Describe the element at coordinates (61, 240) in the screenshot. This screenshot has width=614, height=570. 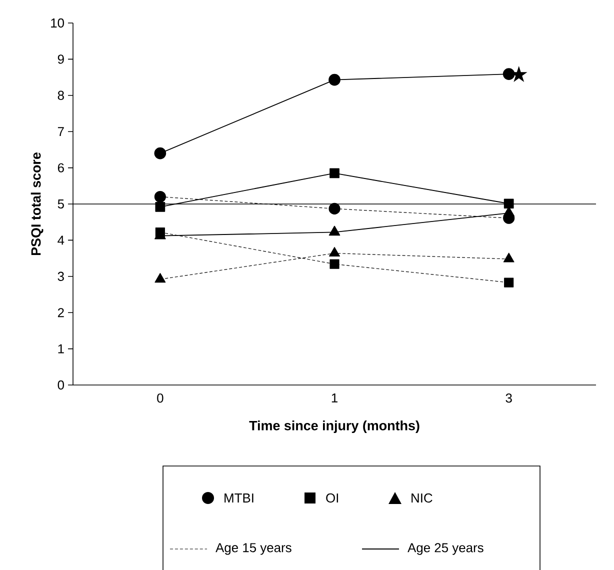
I see `y-tick-label: 4` at that location.